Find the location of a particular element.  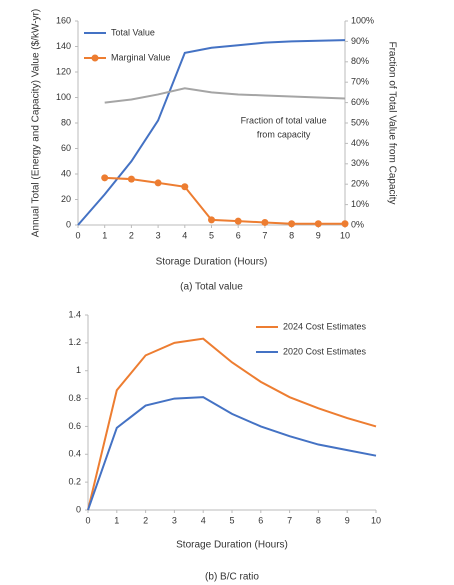

y2-tick-label: 50% is located at coordinates (360, 122).